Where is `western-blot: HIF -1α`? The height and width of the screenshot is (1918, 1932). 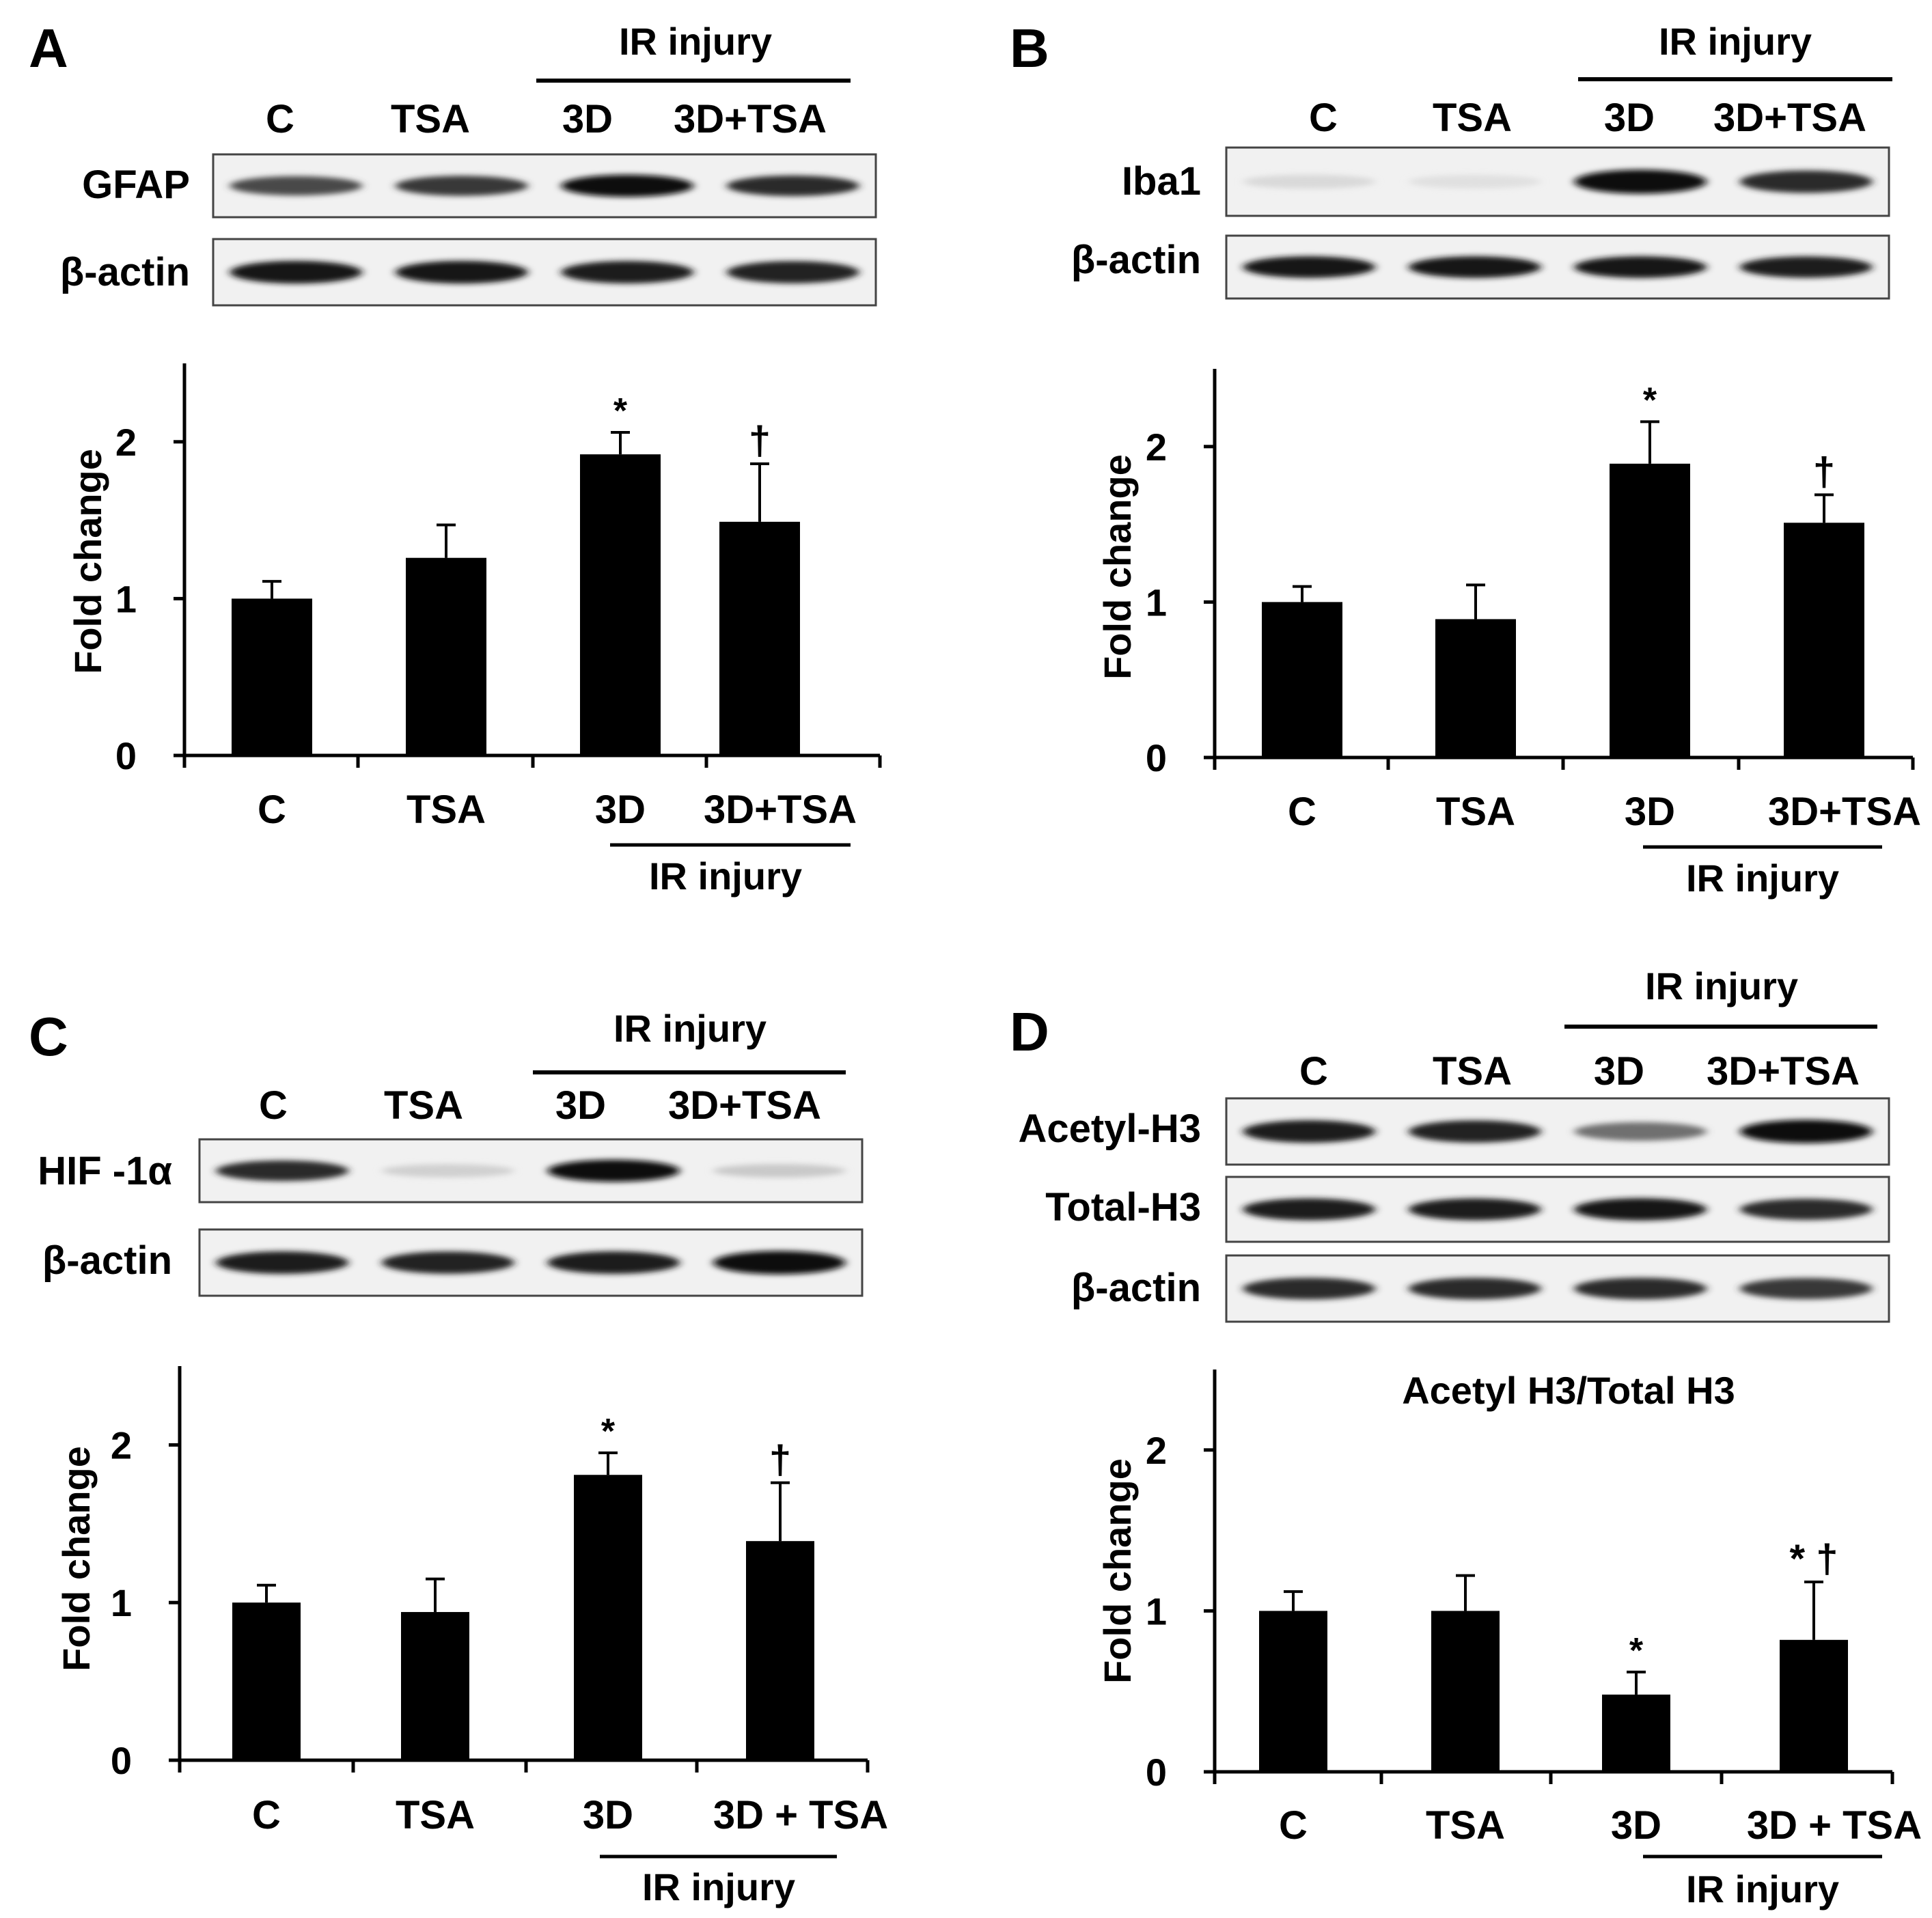
western-blot: HIF -1α is located at coordinates (451, 1171).